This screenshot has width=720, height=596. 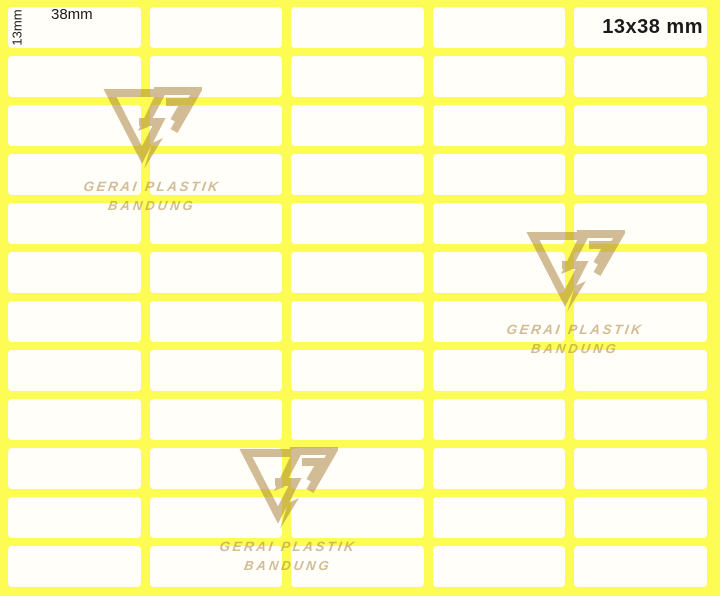 I want to click on height-dimension-label: 13mm, so click(x=17, y=27).